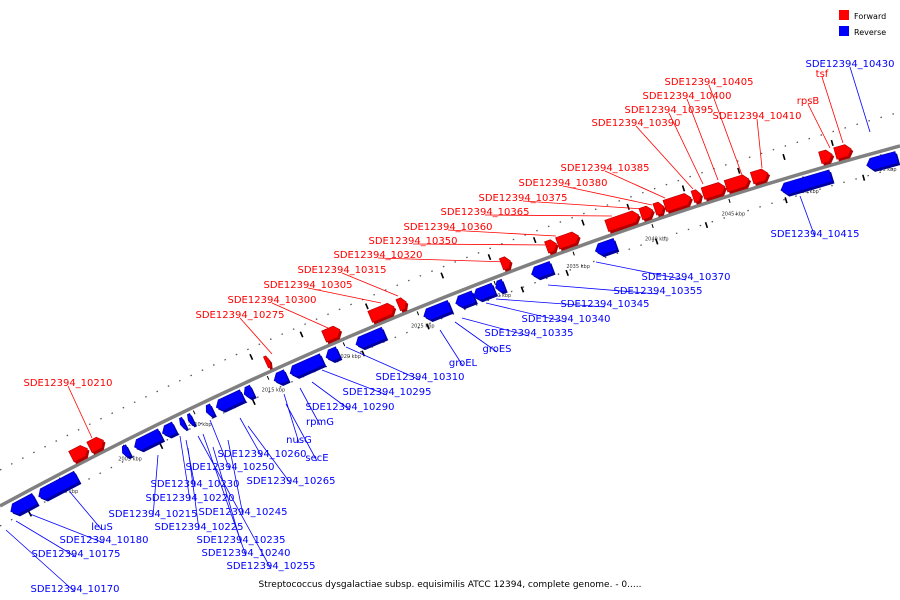  I want to click on forward-label-text: tsf, so click(822, 74).